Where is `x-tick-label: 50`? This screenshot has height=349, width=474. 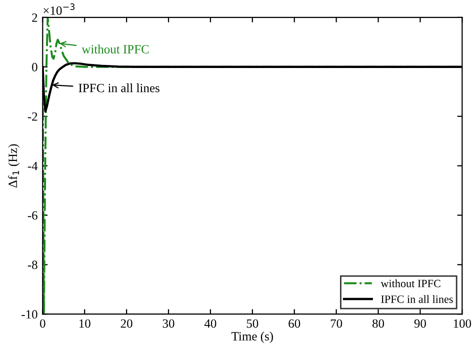
x-tick-label: 50 is located at coordinates (252, 323).